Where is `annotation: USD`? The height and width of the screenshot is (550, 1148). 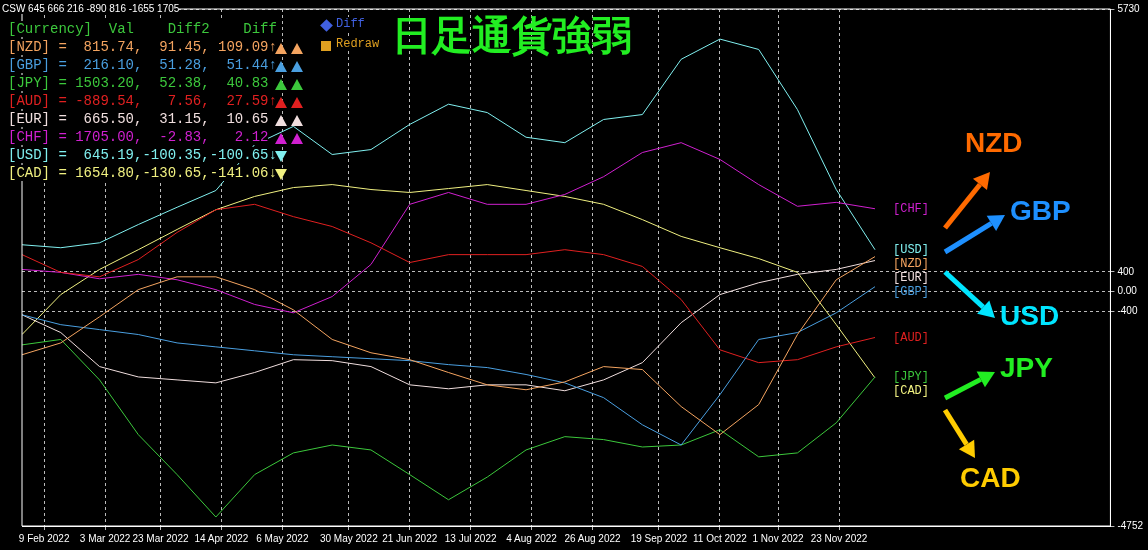
annotation: USD is located at coordinates (1030, 316).